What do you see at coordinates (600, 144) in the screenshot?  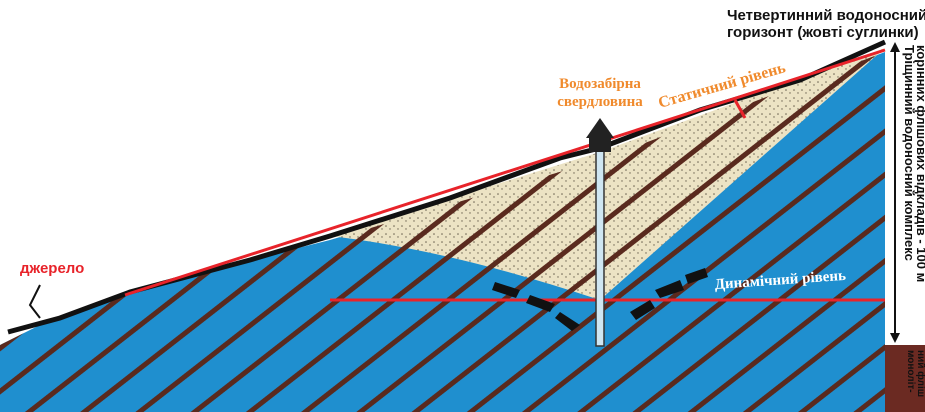 I see `well-hut` at bounding box center [600, 144].